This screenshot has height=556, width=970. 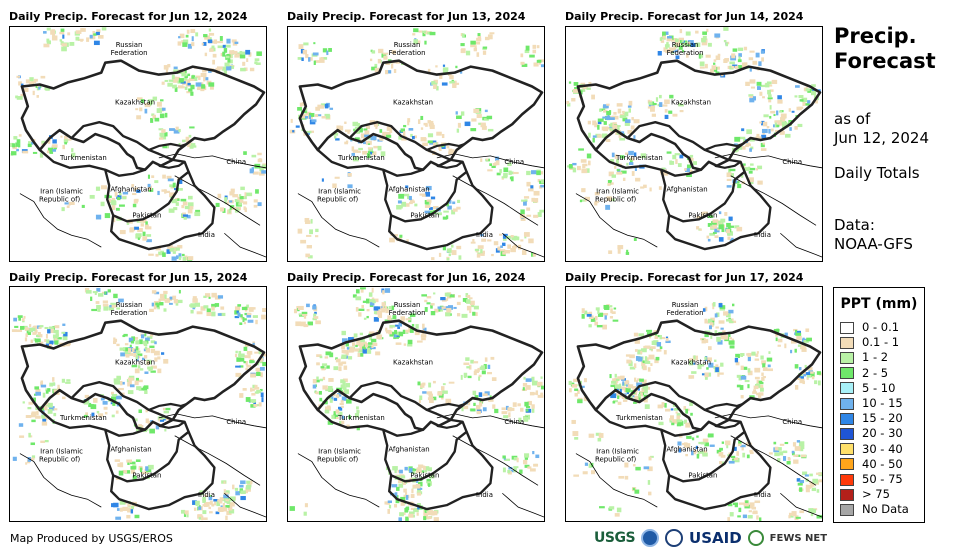 I want to click on label-kazakhstan: Kazakhstan, so click(x=413, y=362).